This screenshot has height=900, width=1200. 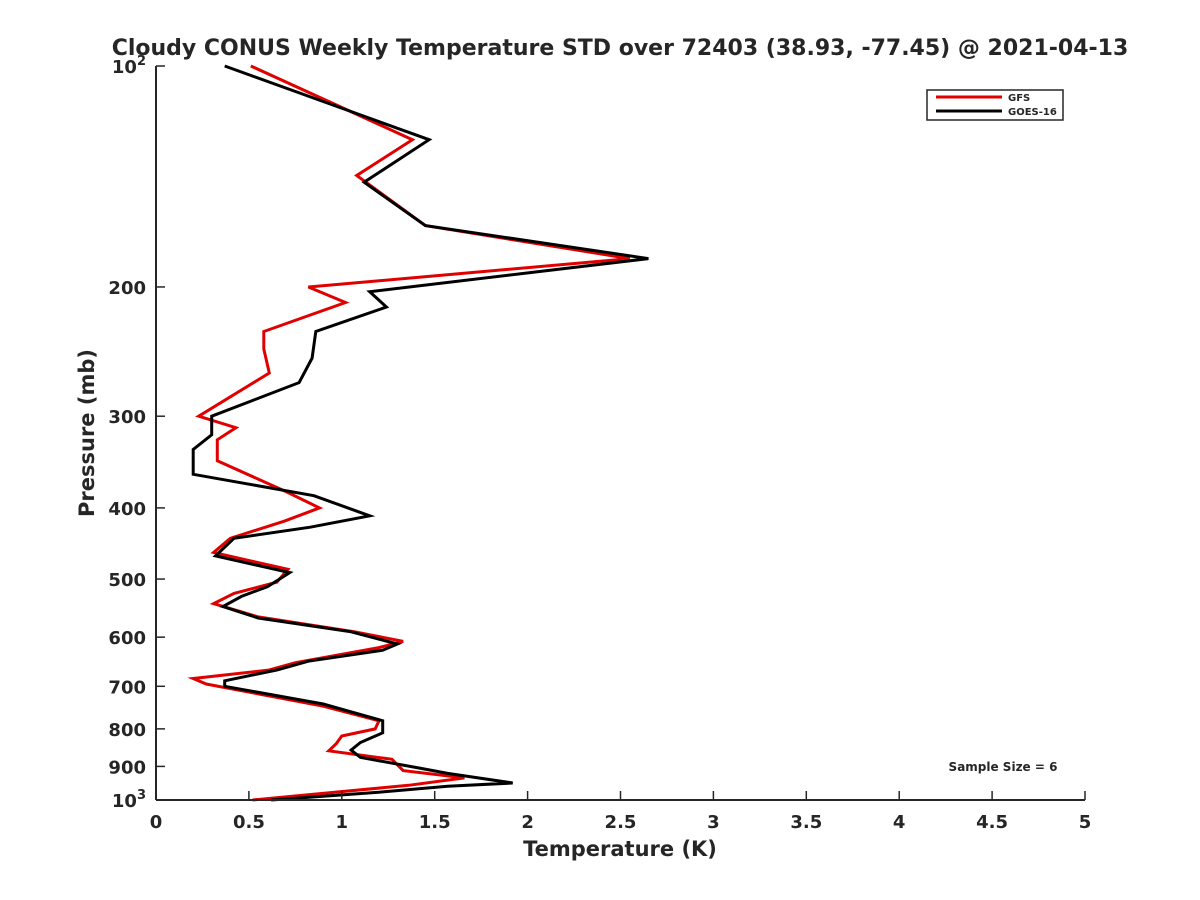 I want to click on x-tick-label: 2, so click(x=527, y=822).